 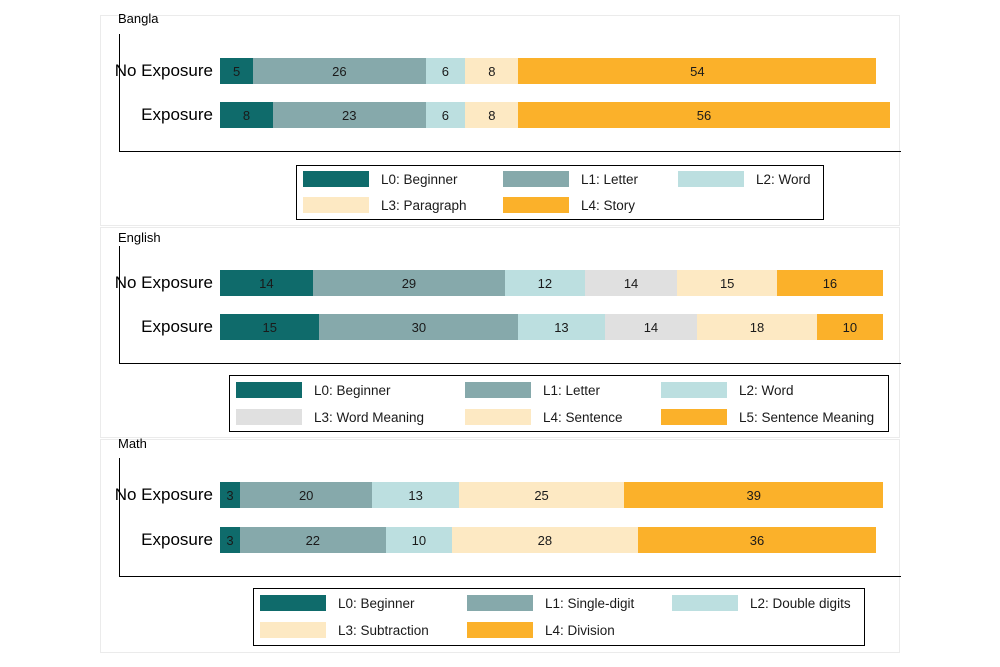 I want to click on data-label: 12, so click(x=545, y=283).